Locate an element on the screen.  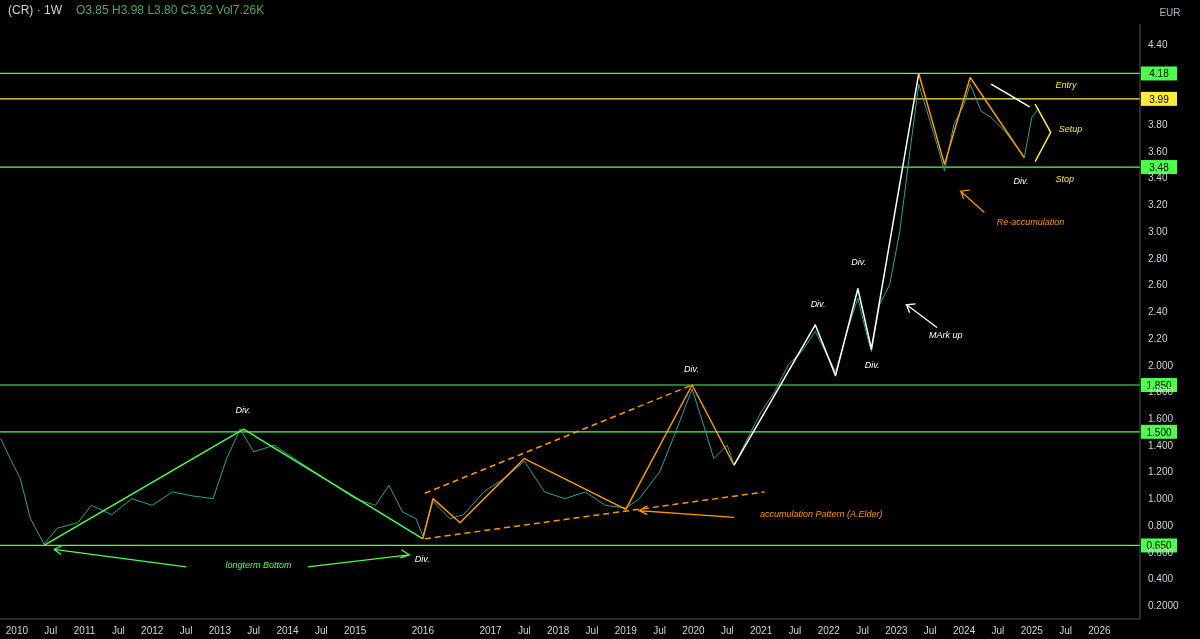
y-tick-label: 2.000 is located at coordinates (1161, 365).